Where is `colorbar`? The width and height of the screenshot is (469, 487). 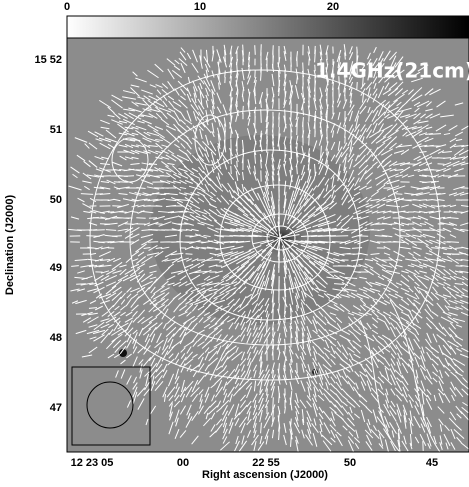
colorbar is located at coordinates (268, 27).